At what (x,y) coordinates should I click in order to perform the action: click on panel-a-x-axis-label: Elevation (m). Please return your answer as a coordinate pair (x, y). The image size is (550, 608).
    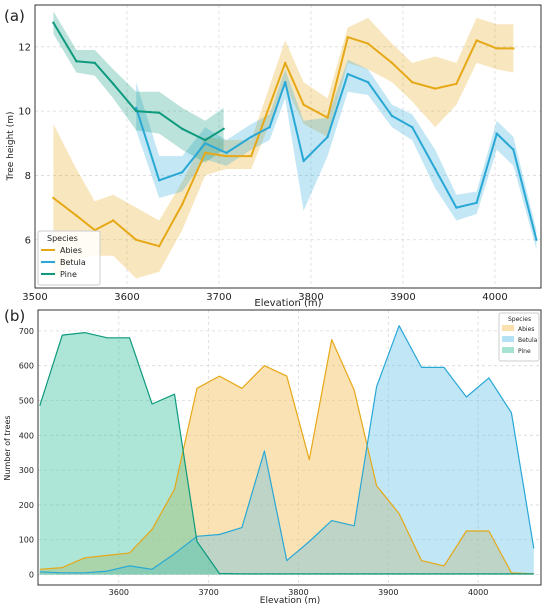
    Looking at the image, I should click on (287, 303).